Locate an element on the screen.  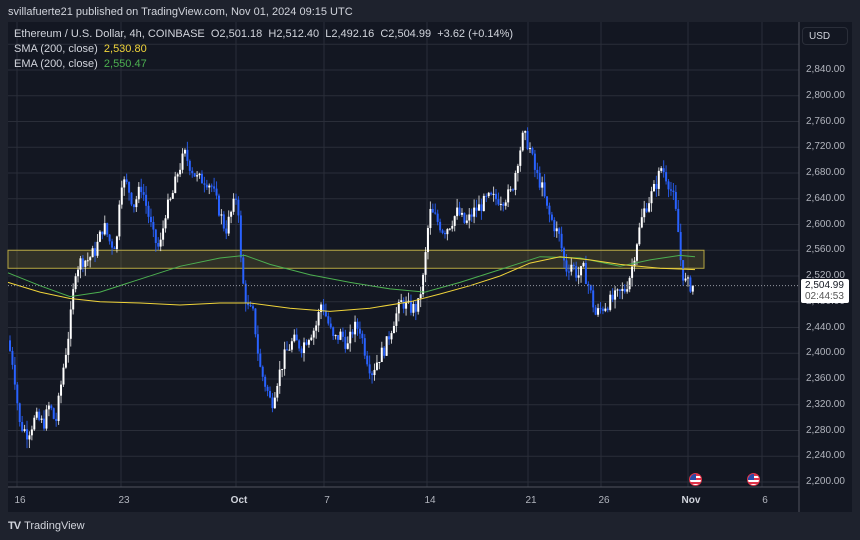
time-tick-label: 6 is located at coordinates (765, 500).